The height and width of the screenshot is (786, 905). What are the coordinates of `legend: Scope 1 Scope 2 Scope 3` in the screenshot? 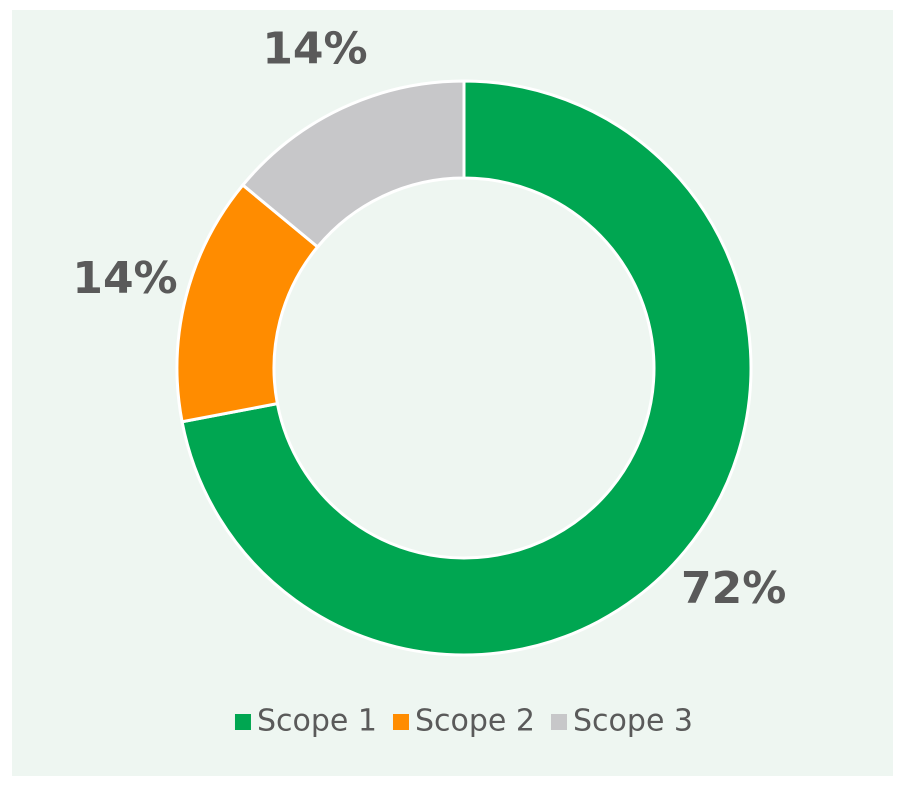 It's located at (463, 721).